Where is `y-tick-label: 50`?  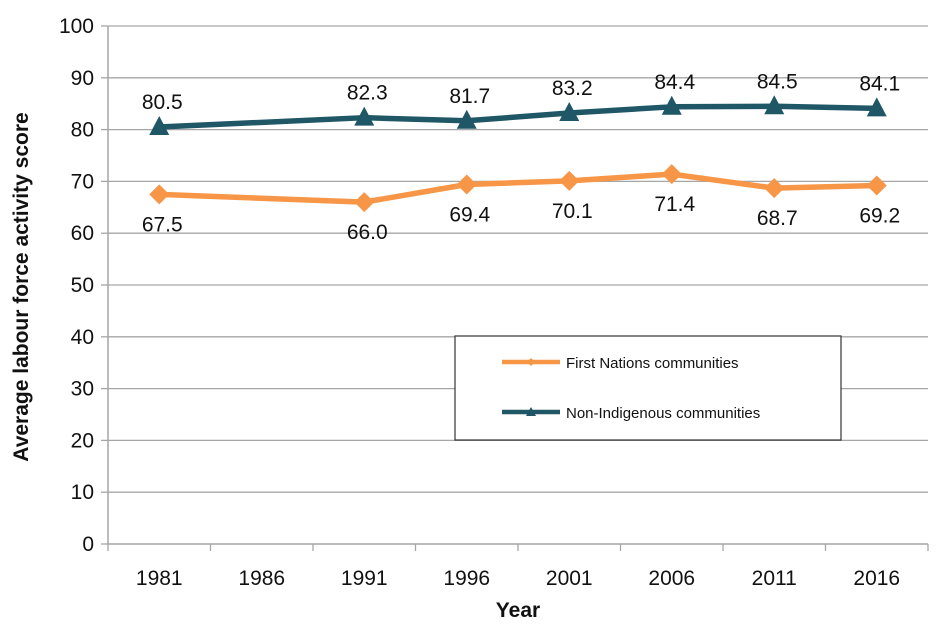
y-tick-label: 50 is located at coordinates (82, 285).